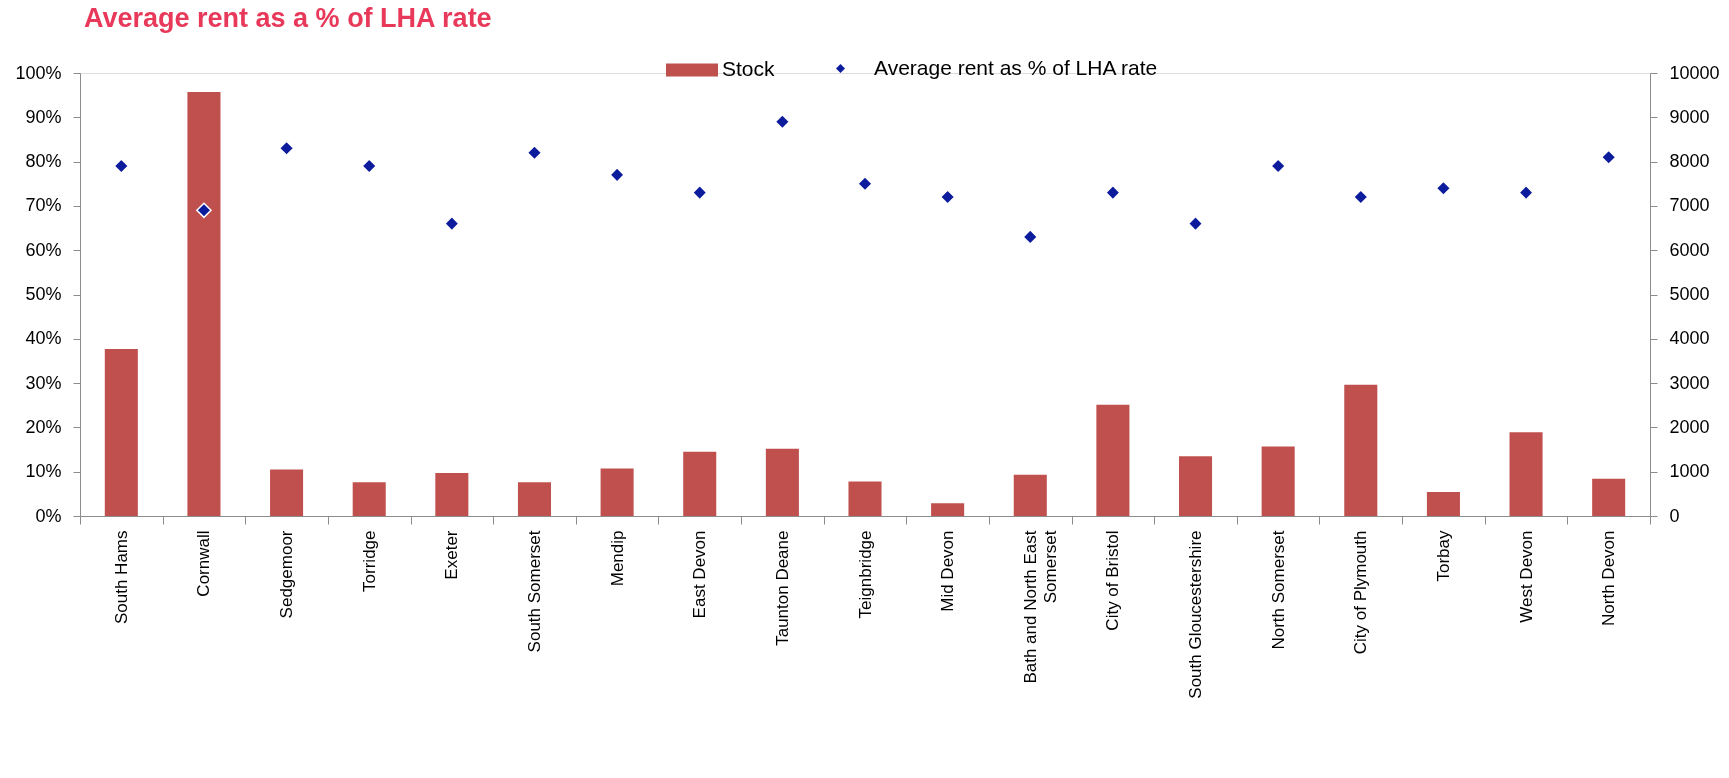 This screenshot has width=1729, height=778. Describe the element at coordinates (1689, 116) in the screenshot. I see `y2-tick-label: 9000` at that location.